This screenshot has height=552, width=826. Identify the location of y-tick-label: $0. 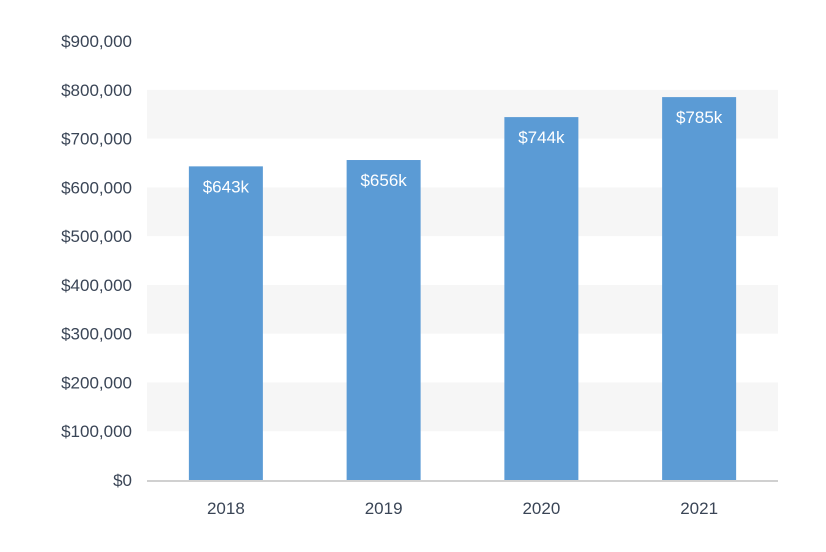
(122, 480).